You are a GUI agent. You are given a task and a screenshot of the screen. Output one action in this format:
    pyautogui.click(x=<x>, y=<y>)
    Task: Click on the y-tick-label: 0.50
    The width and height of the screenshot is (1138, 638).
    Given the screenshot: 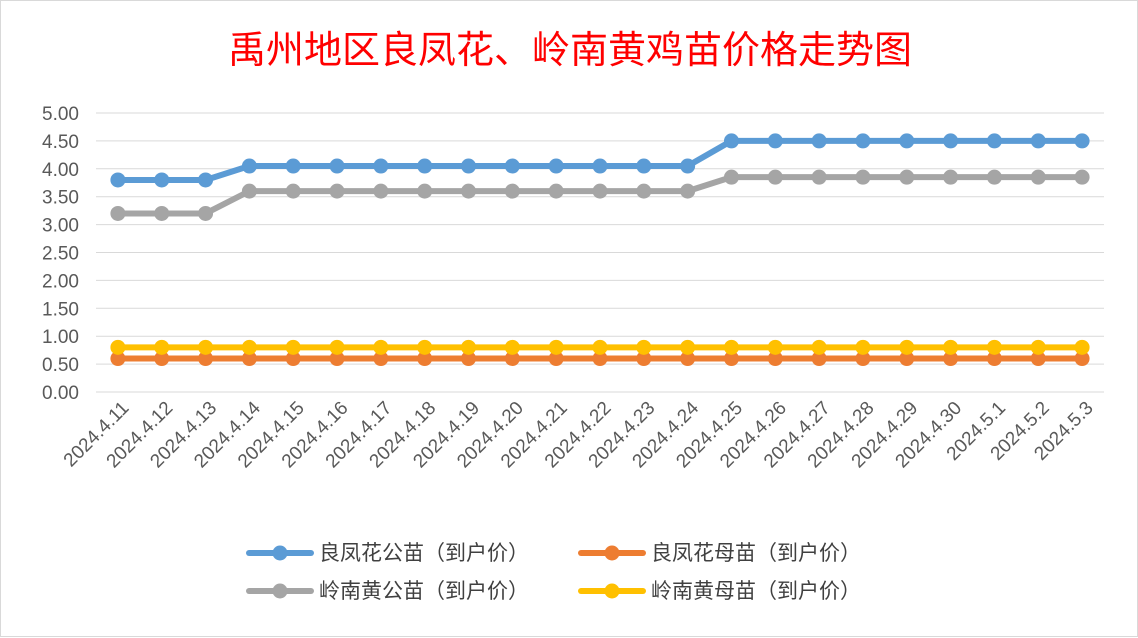 What is the action you would take?
    pyautogui.click(x=60, y=365)
    